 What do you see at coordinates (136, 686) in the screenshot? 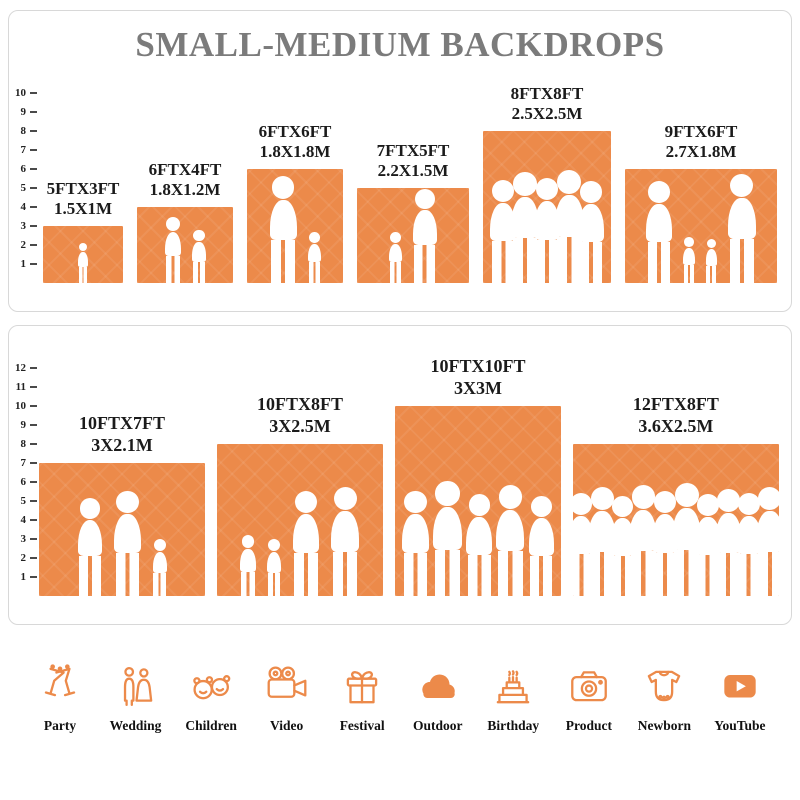
I see `wedding-icon` at bounding box center [136, 686].